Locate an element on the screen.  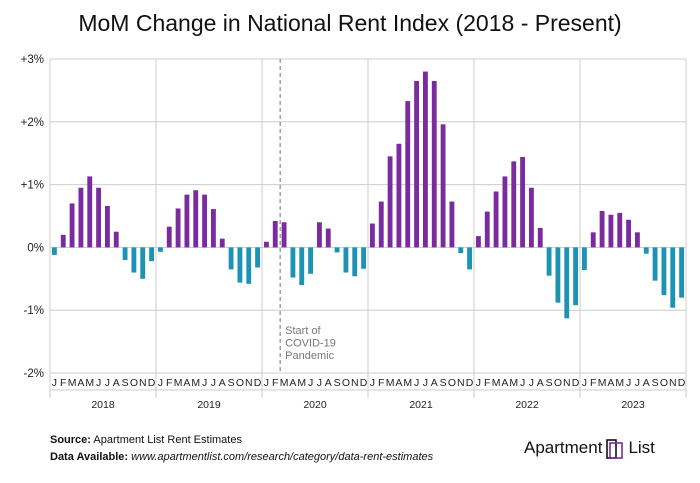
y-tick-label: 0% is located at coordinates (35, 248).